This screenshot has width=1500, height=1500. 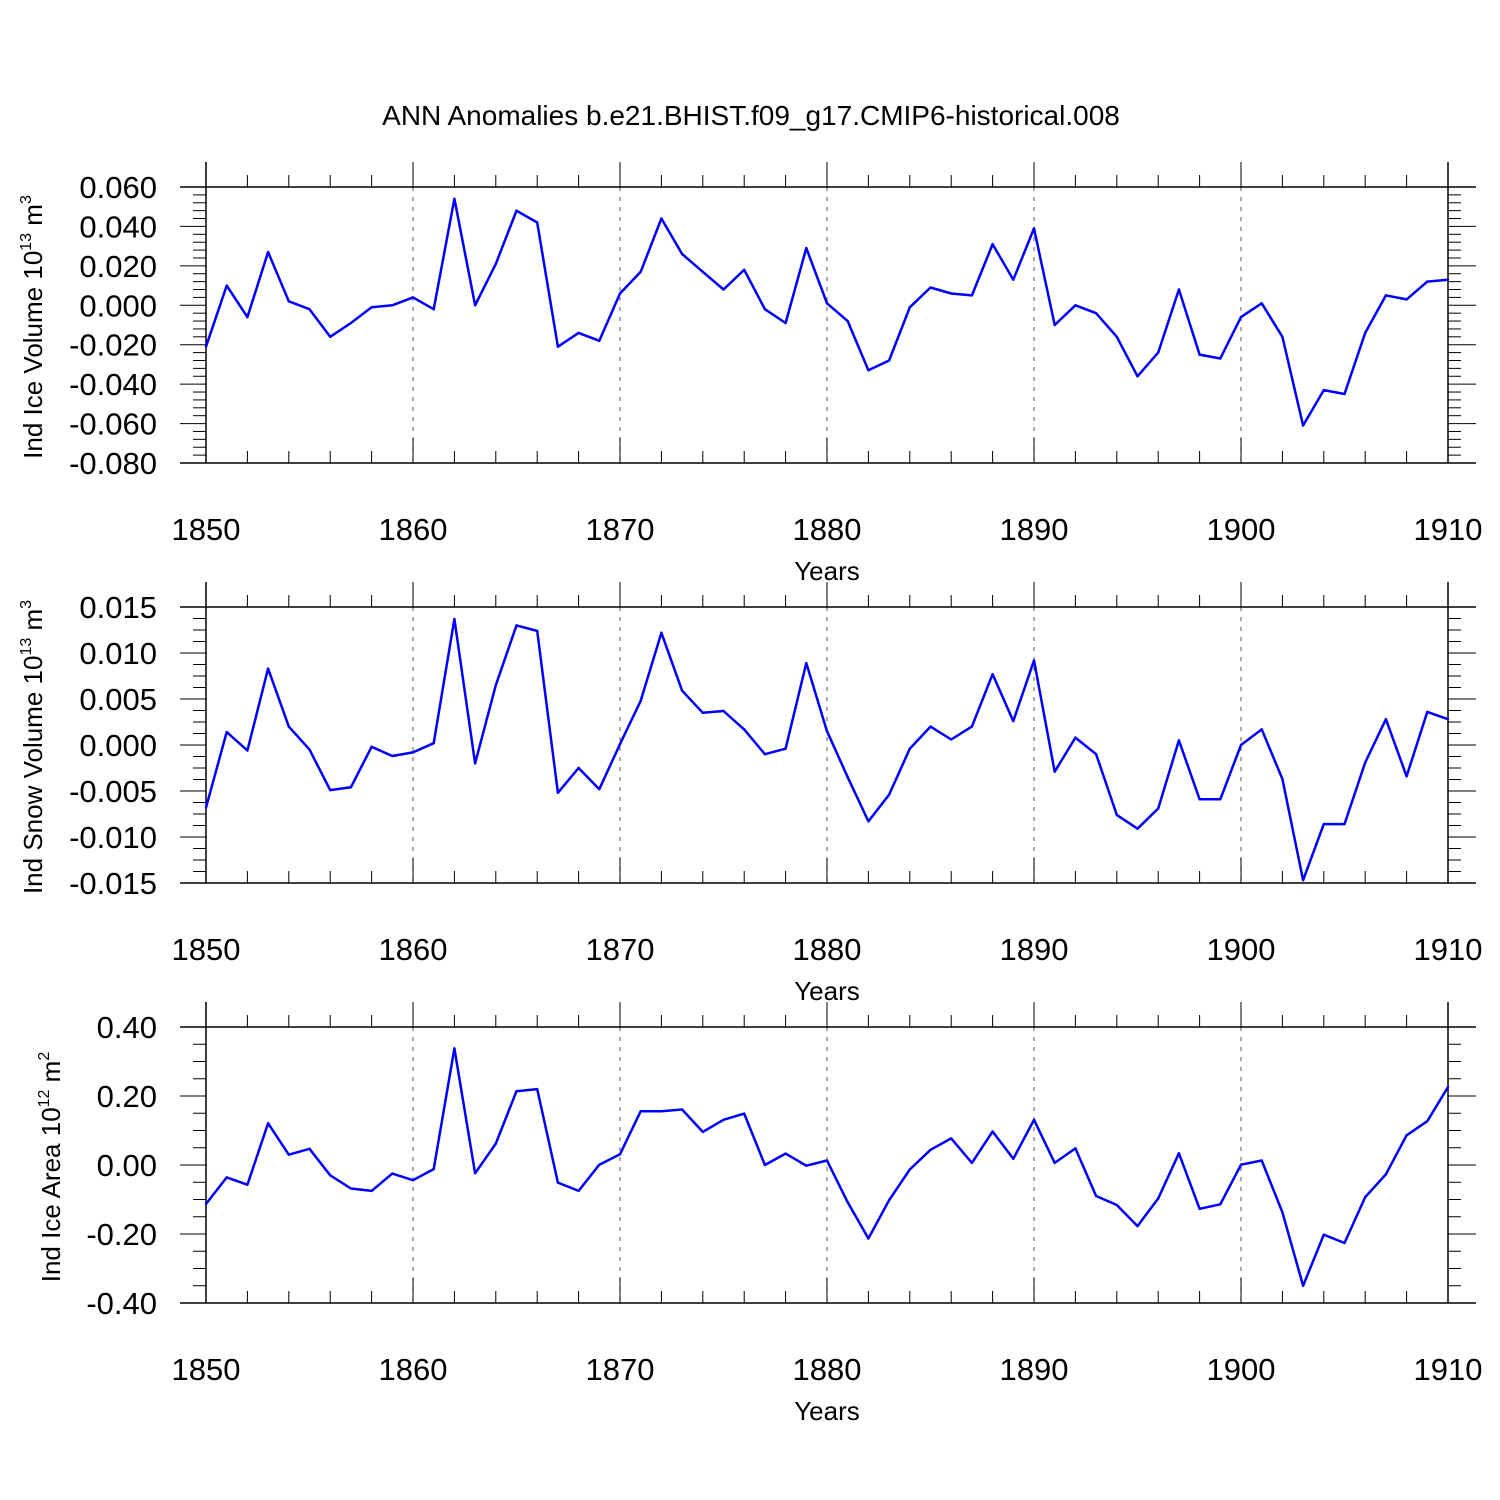 I want to click on y-tick-label: -0.40, so click(x=121, y=1303).